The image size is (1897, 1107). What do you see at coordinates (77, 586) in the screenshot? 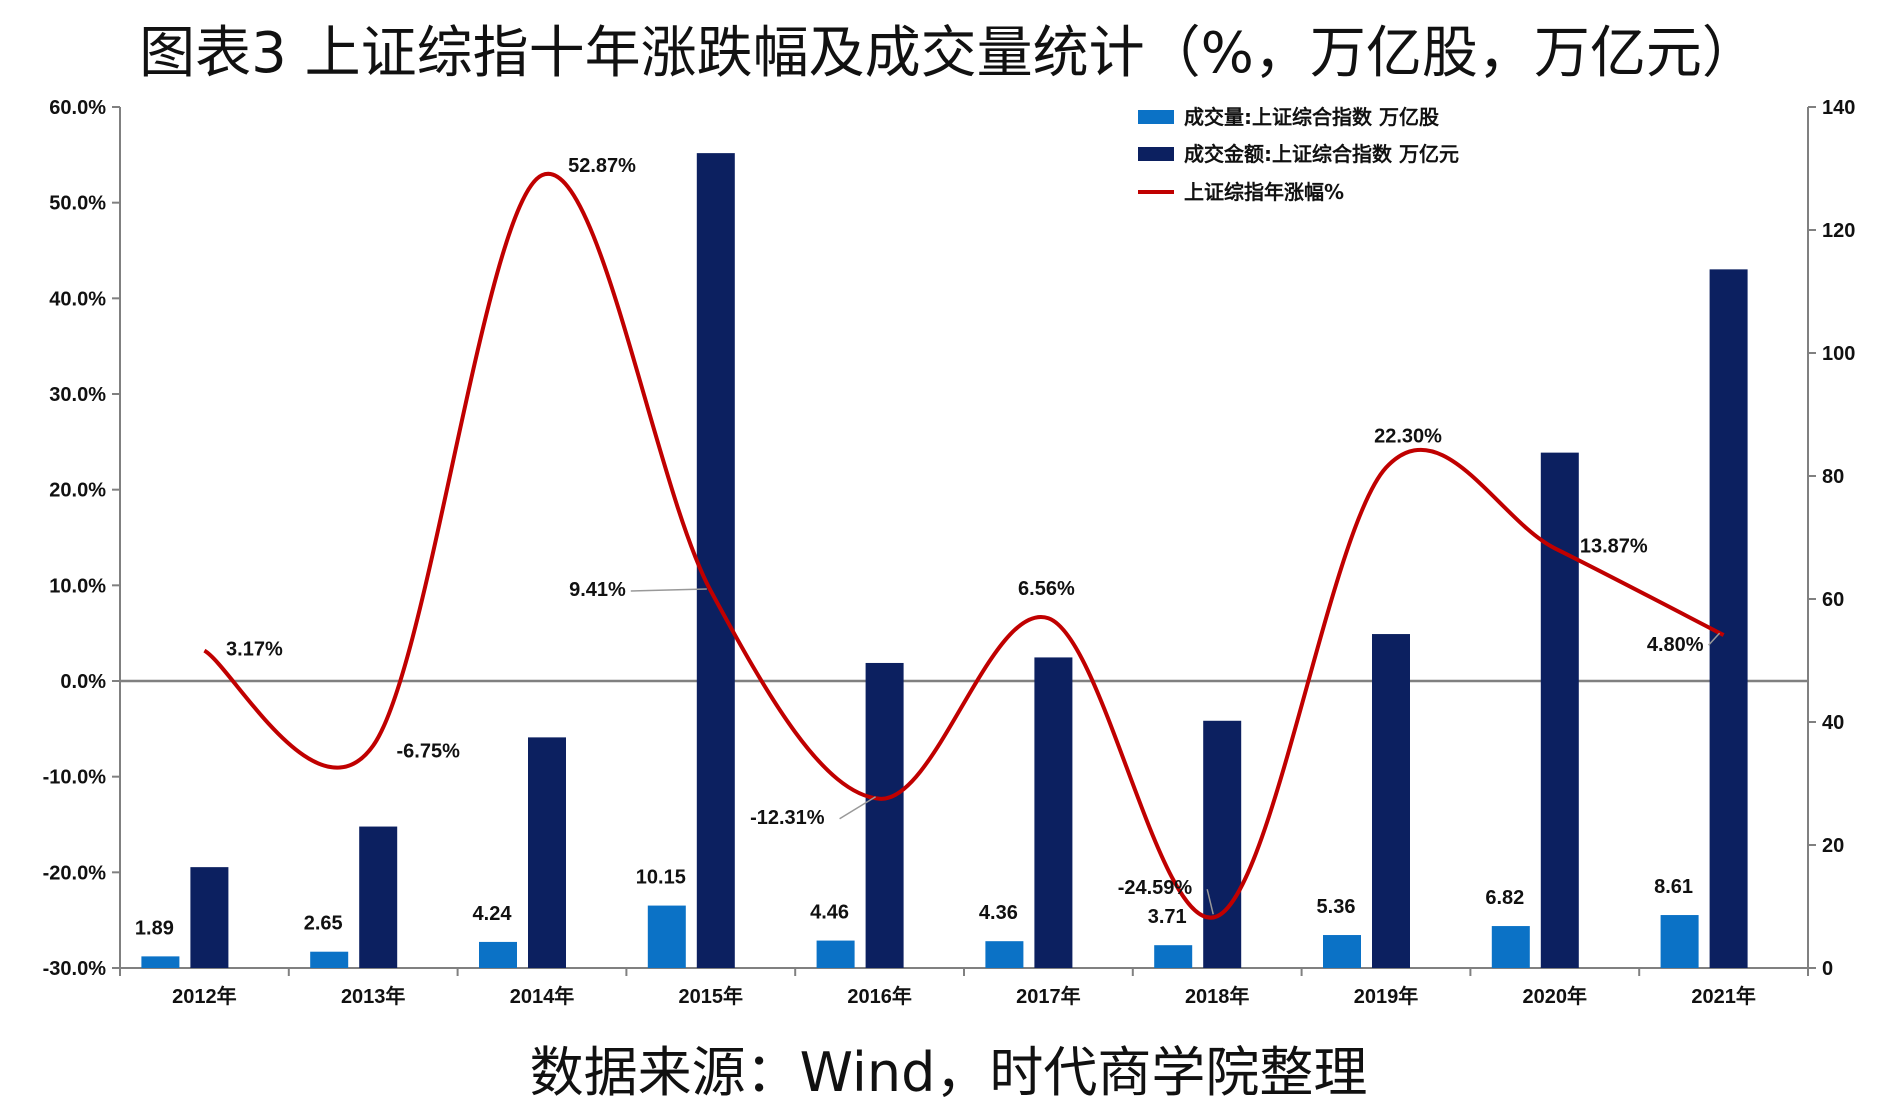
I see `left-tick-label: 10.0%` at bounding box center [77, 586].